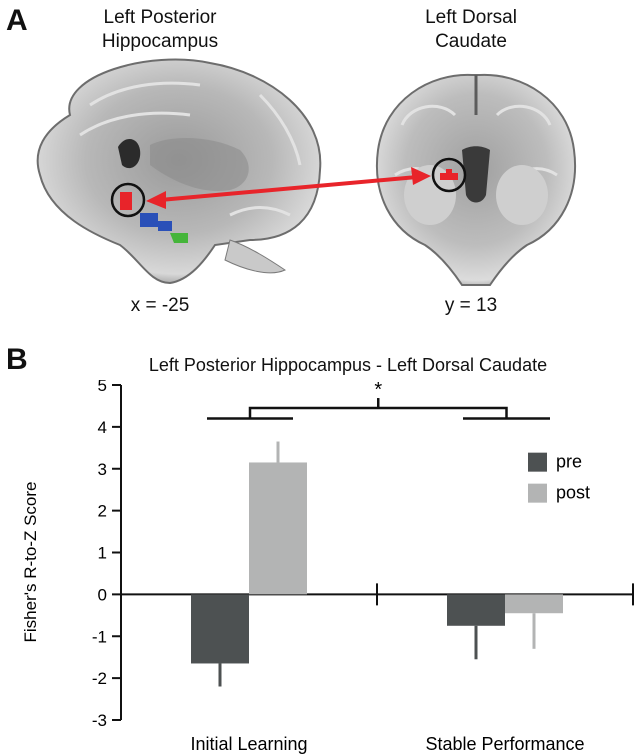 Image resolution: width=637 pixels, height=756 pixels. What do you see at coordinates (17, 20) in the screenshot?
I see `panel-a-letter: A` at bounding box center [17, 20].